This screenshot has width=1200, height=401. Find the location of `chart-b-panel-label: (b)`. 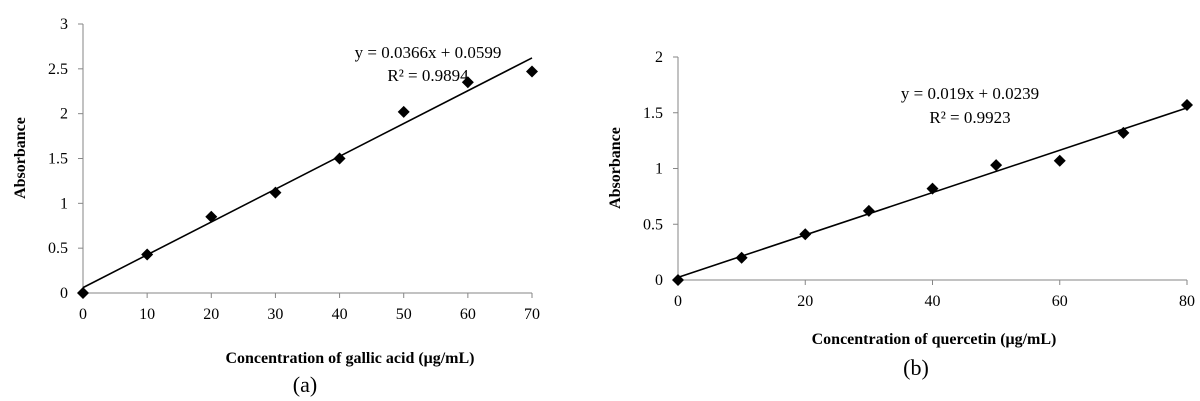

chart-b-panel-label: (b) is located at coordinates (916, 367).